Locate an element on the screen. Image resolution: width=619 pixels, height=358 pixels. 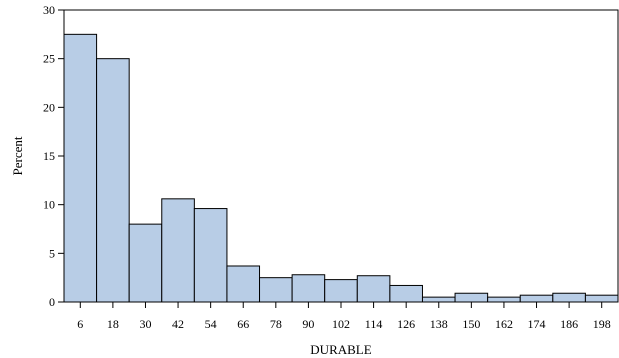
x-tick-label: 186 is located at coordinates (569, 324).